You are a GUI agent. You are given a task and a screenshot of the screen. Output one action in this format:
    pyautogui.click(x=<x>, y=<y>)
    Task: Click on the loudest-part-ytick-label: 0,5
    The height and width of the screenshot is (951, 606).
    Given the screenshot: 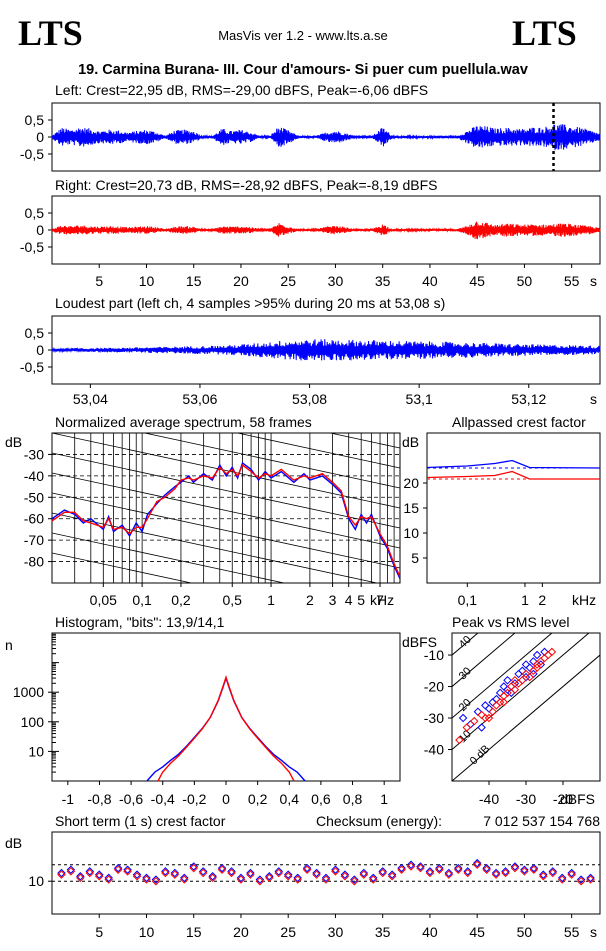 What is the action you would take?
    pyautogui.click(x=35, y=333)
    